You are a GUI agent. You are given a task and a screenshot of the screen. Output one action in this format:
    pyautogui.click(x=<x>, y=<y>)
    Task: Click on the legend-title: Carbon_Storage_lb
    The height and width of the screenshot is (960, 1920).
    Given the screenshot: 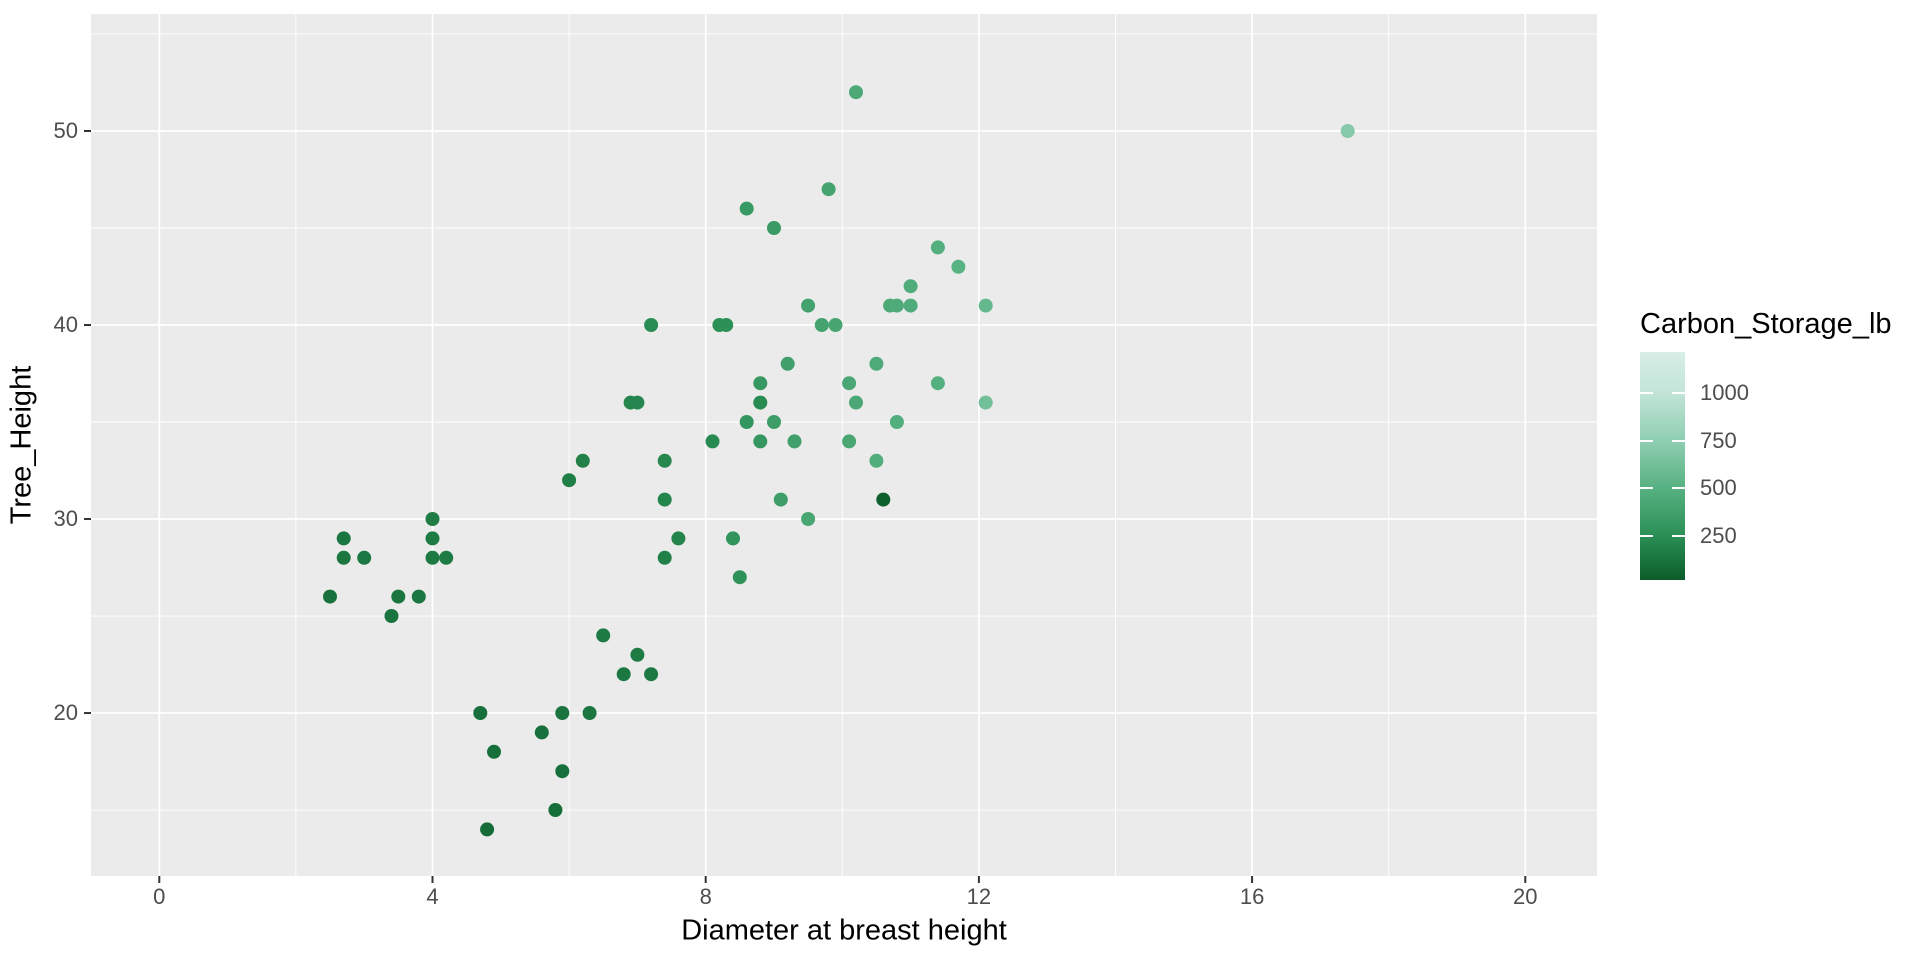 What is the action you would take?
    pyautogui.click(x=1766, y=324)
    